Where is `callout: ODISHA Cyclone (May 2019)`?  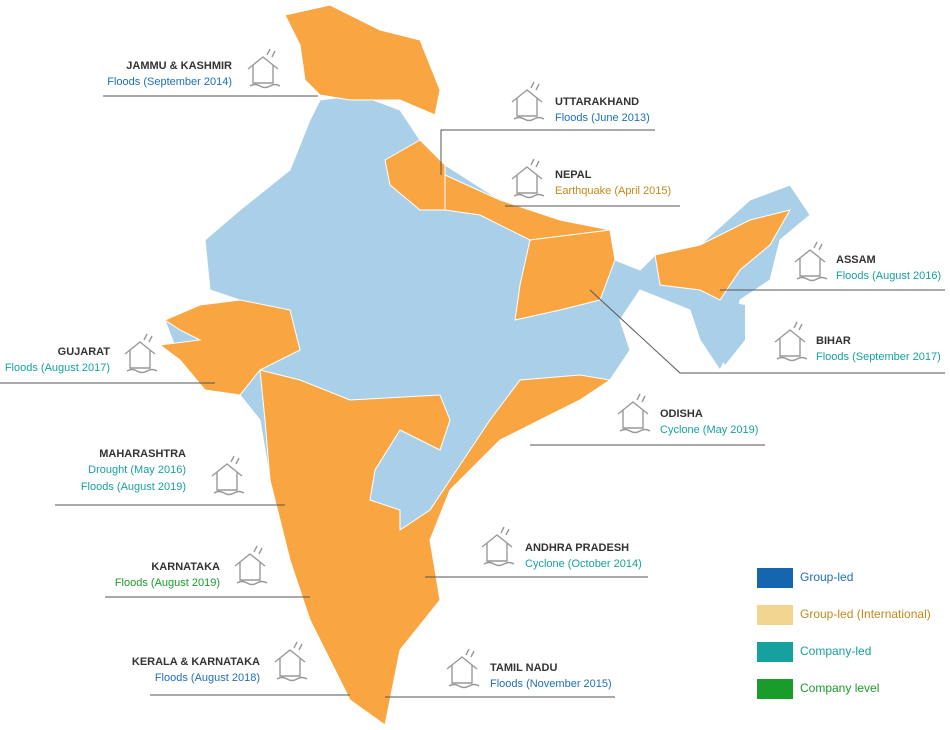 callout: ODISHA Cyclone (May 2019) is located at coordinates (647, 419).